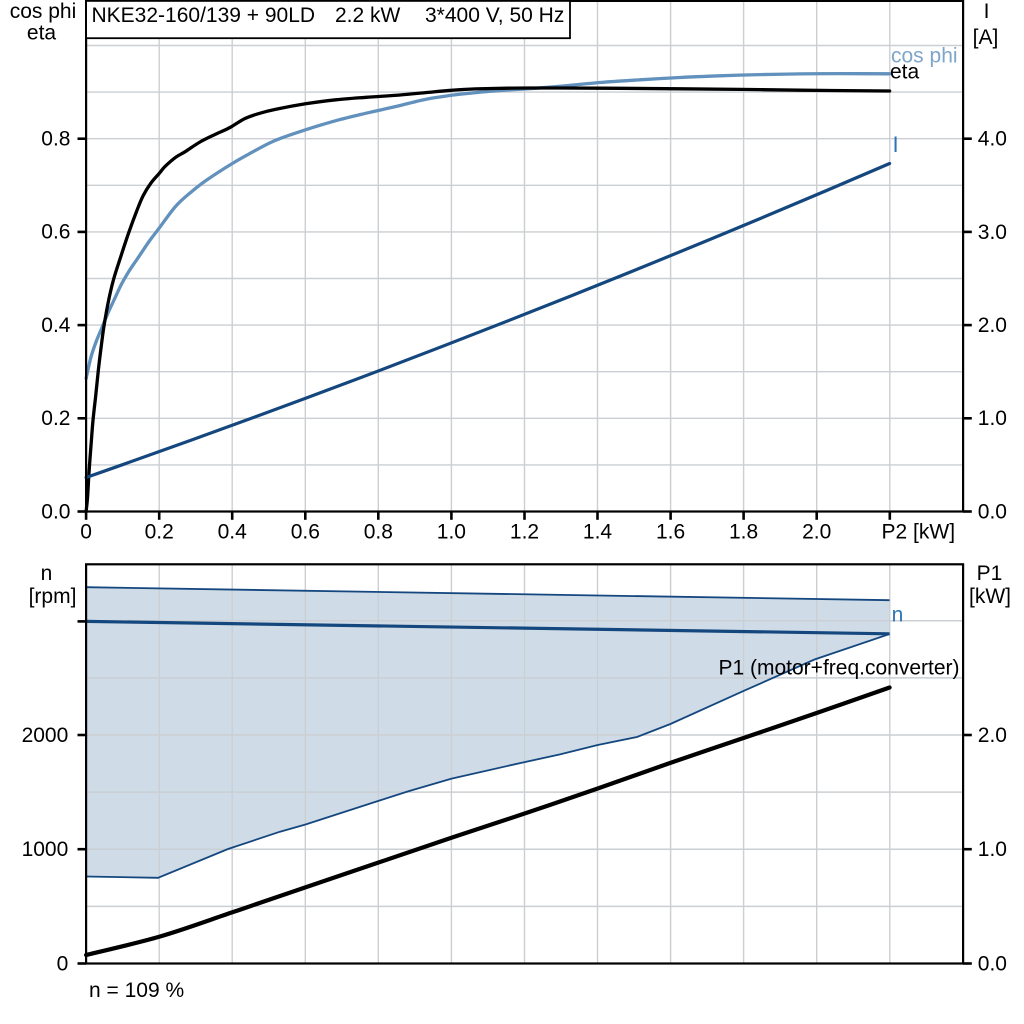 The width and height of the screenshot is (1024, 1024). Describe the element at coordinates (598, 532) in the screenshot. I see `svg-text: 1.4` at that location.